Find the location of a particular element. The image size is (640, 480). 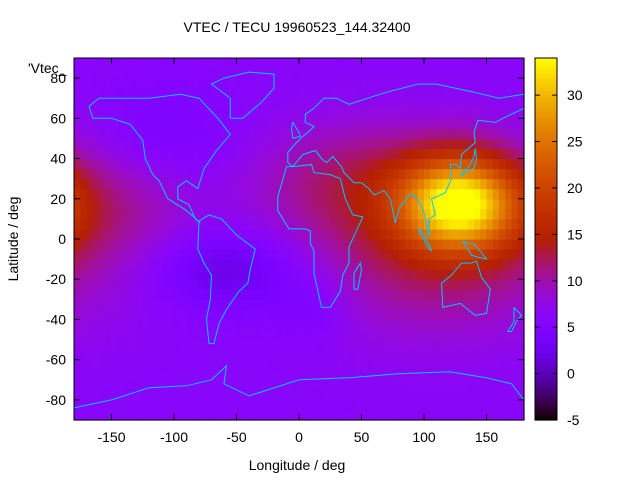

north-america-outline is located at coordinates (159, 158).